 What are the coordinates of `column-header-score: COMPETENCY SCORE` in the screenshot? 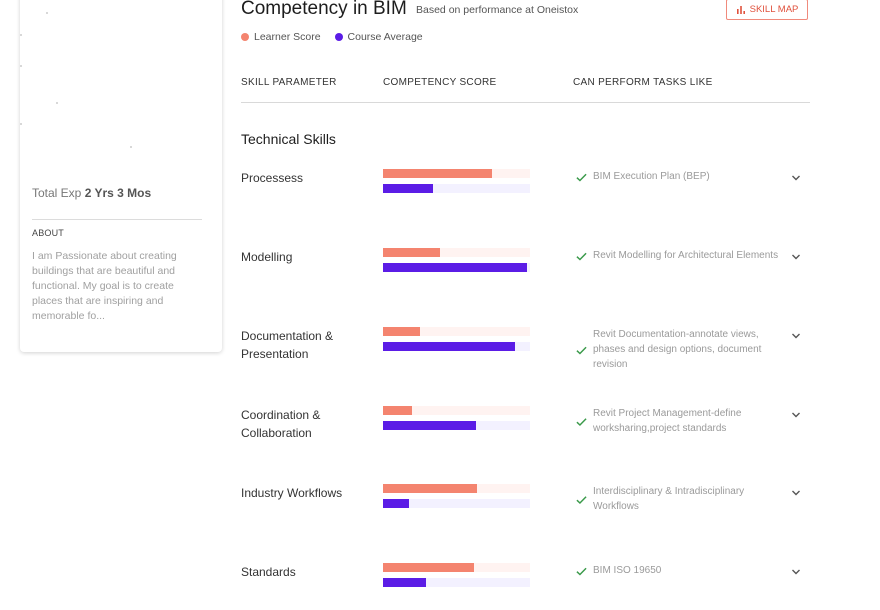 It's located at (440, 82).